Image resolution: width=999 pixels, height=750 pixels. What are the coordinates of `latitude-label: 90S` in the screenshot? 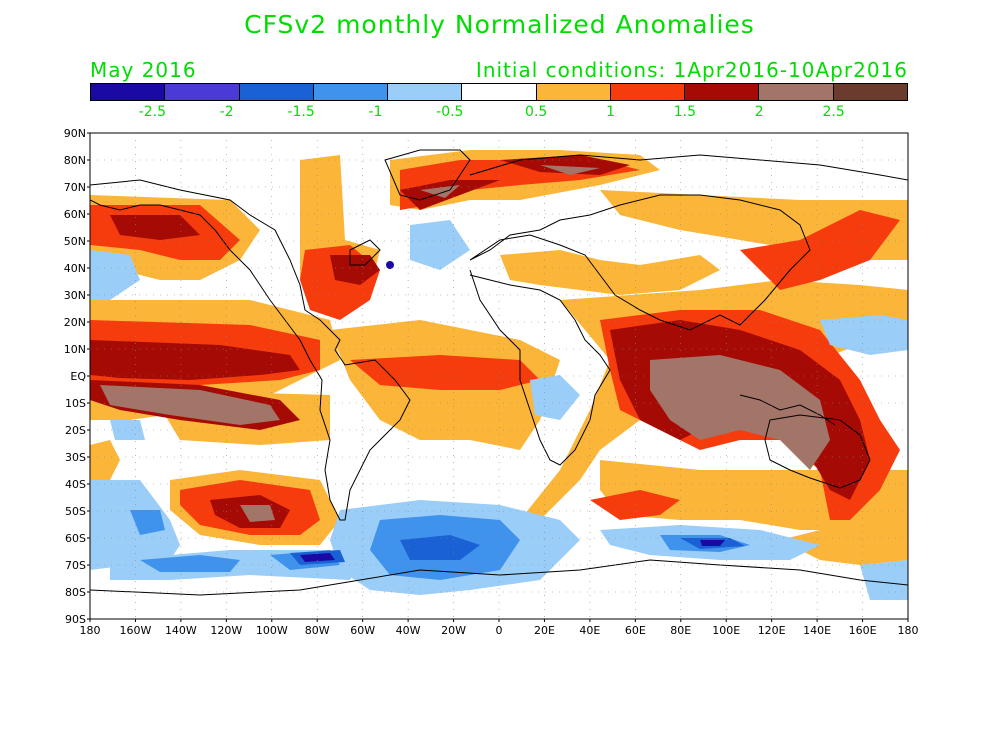 It's located at (75, 619).